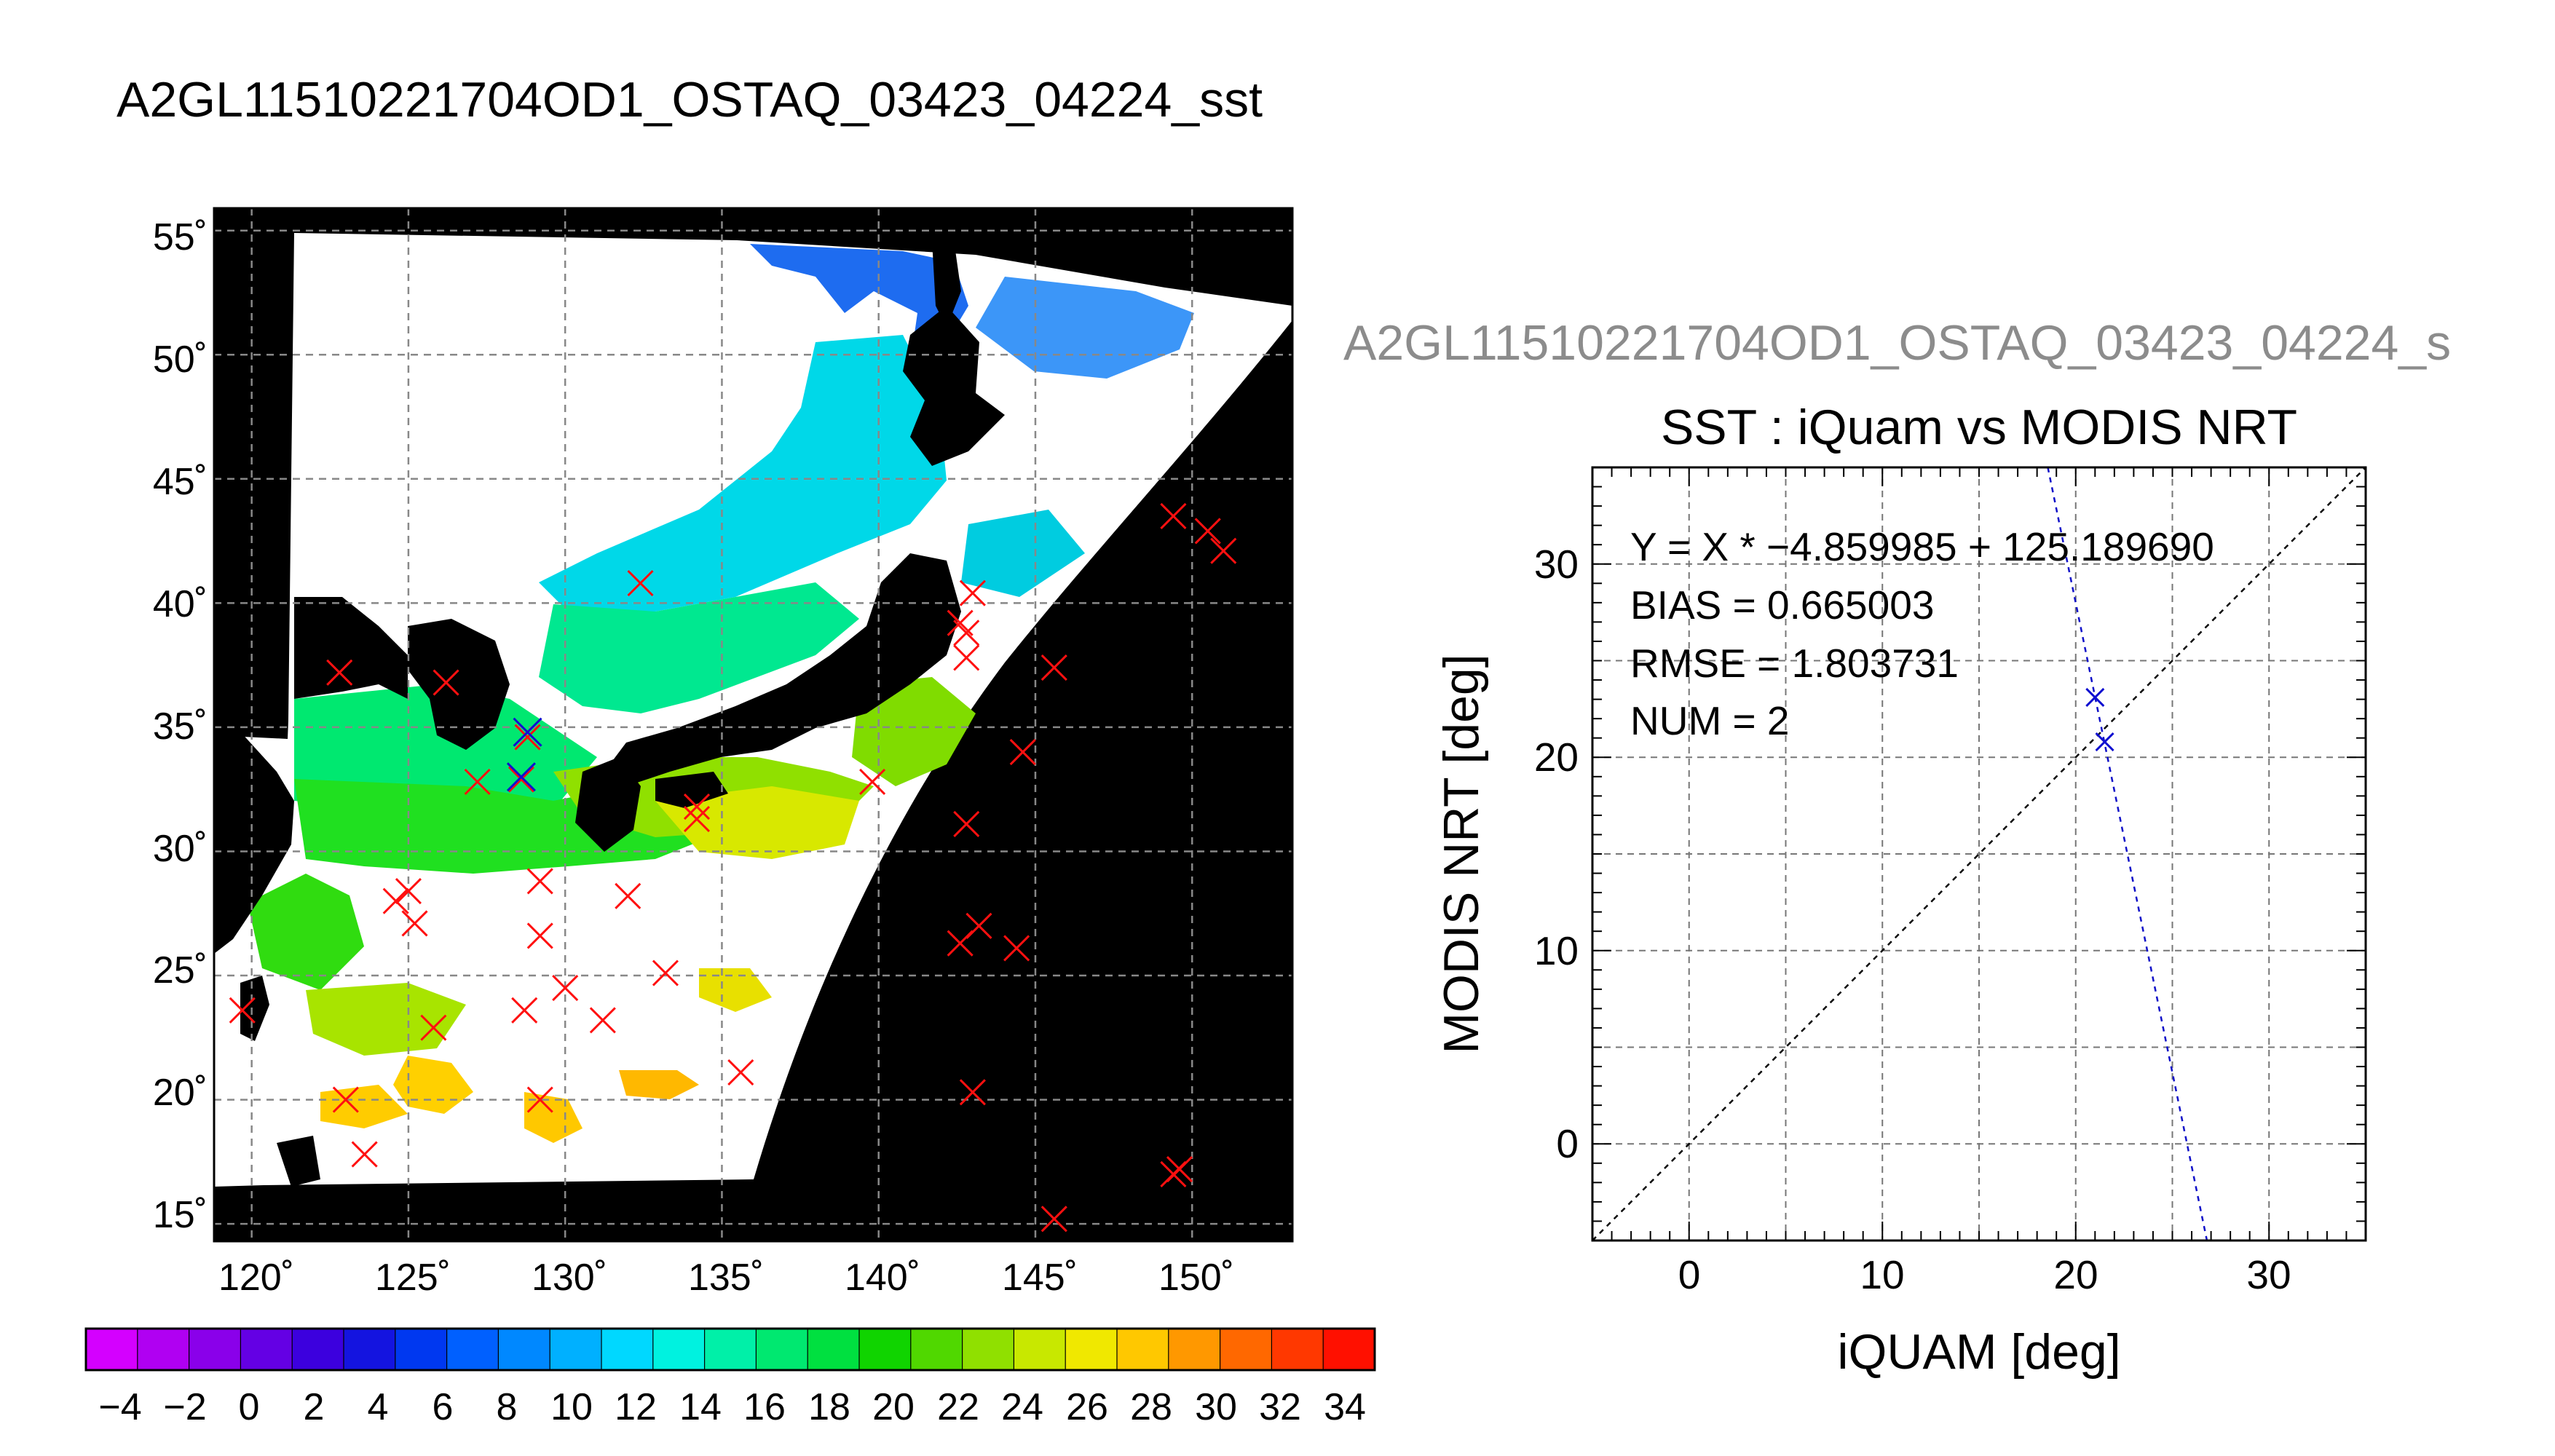 This screenshot has height=1456, width=2555. What do you see at coordinates (180, 604) in the screenshot?
I see `lat-tick-label: 40˚` at bounding box center [180, 604].